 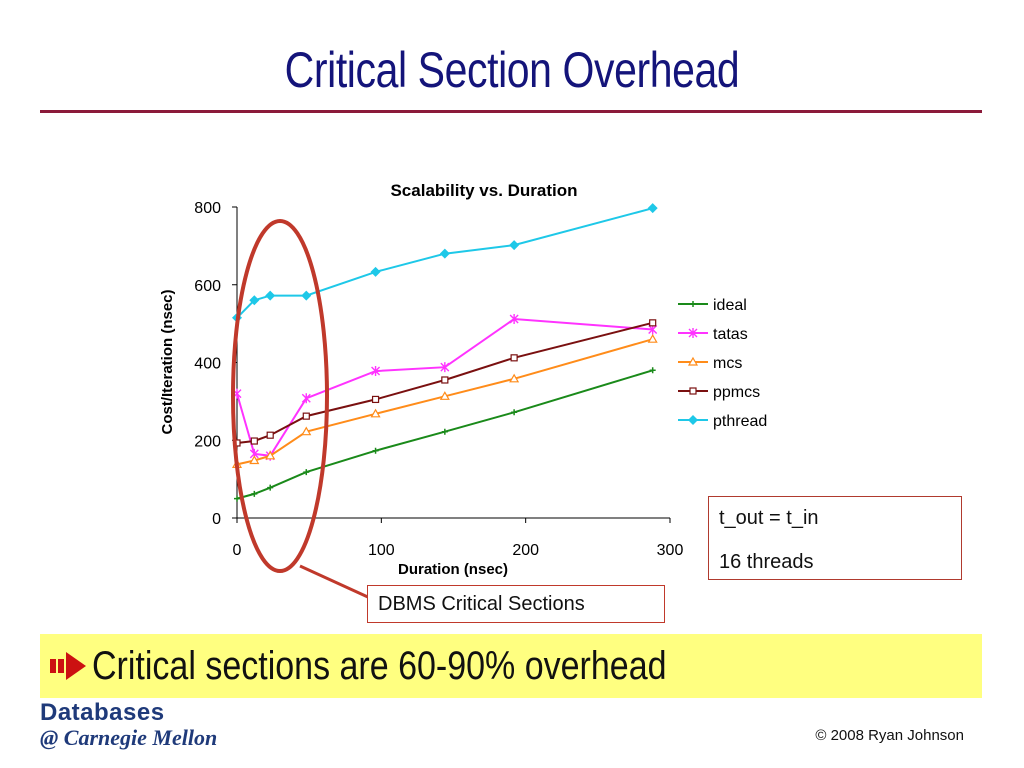 What do you see at coordinates (727, 363) in the screenshot?
I see `legend-label: mcs` at bounding box center [727, 363].